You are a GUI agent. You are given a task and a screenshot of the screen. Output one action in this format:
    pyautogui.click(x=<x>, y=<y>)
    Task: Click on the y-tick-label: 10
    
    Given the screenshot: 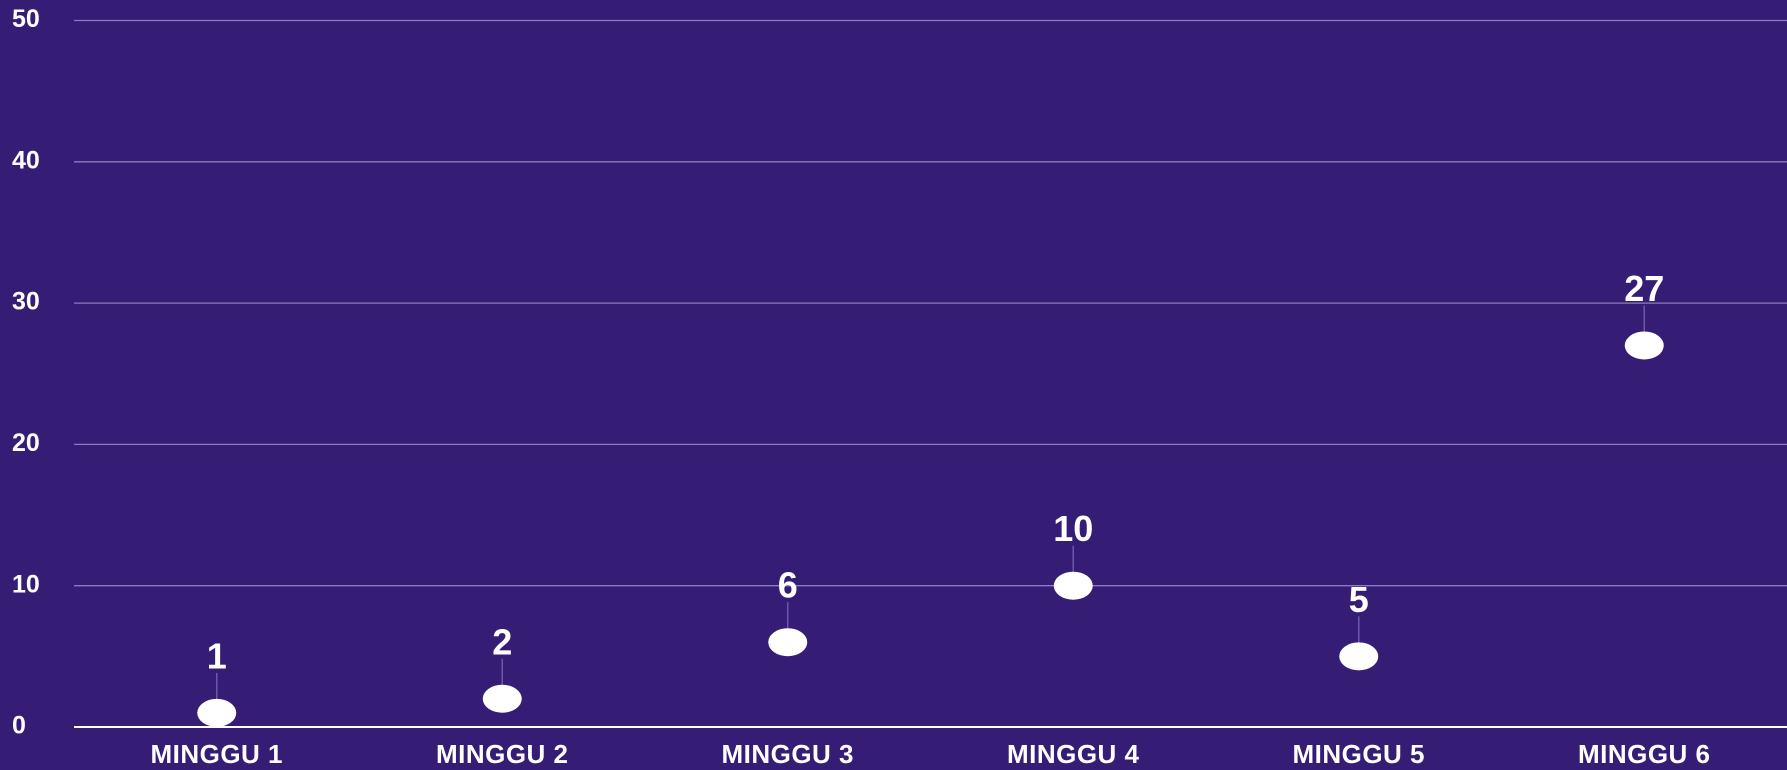 What is the action you would take?
    pyautogui.click(x=26, y=584)
    